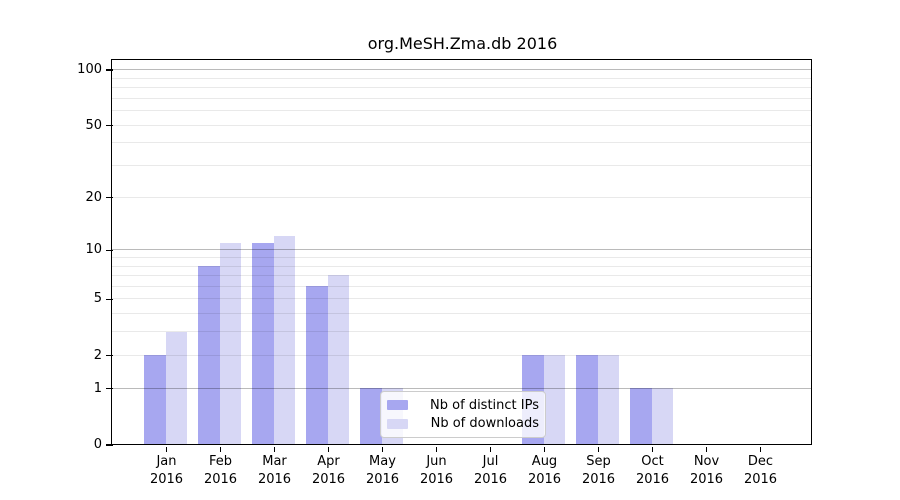  Describe the element at coordinates (97, 444) in the screenshot. I see `y-tick-label-0: 0` at that location.